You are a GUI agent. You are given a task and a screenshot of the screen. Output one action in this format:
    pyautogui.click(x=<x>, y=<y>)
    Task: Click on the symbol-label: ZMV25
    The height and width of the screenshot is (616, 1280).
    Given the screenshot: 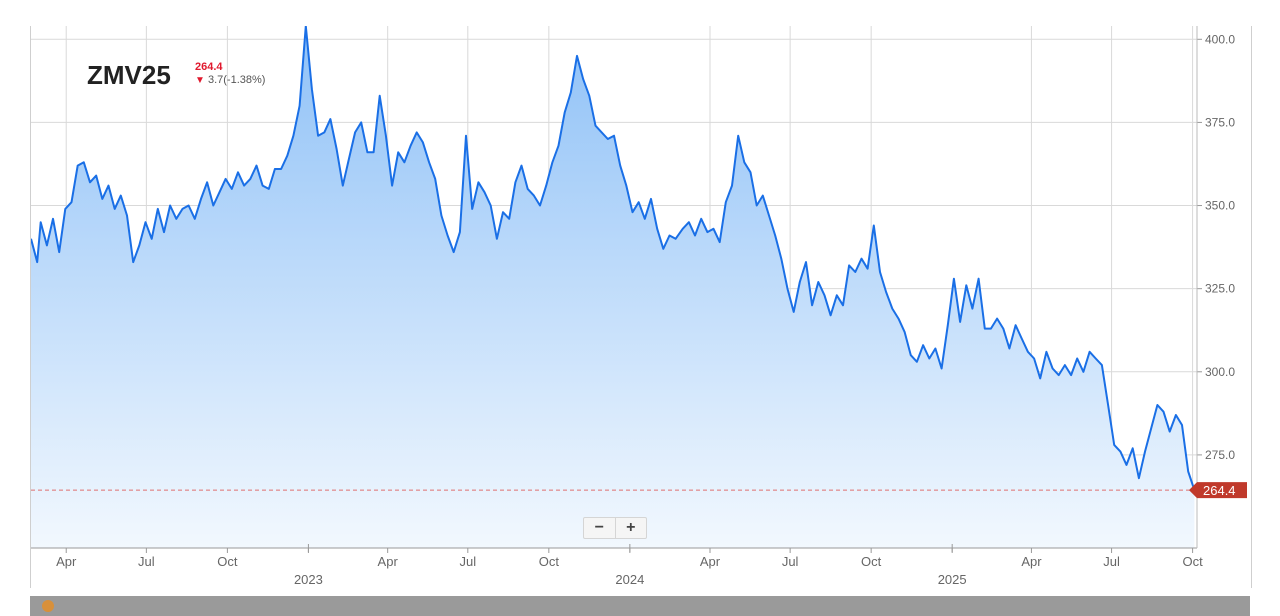 What is the action you would take?
    pyautogui.click(x=129, y=75)
    